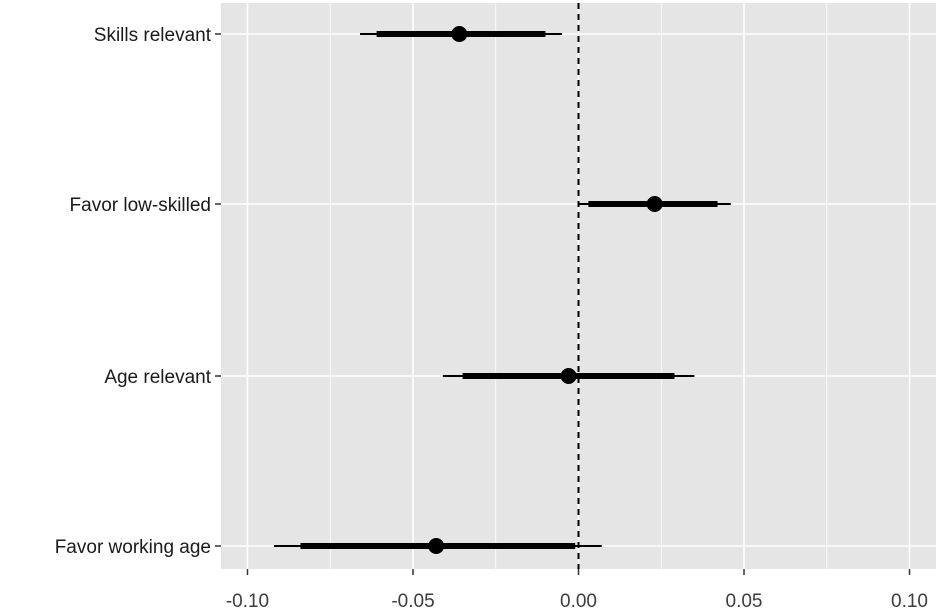  I want to click on category-label: Favor working age, so click(133, 547).